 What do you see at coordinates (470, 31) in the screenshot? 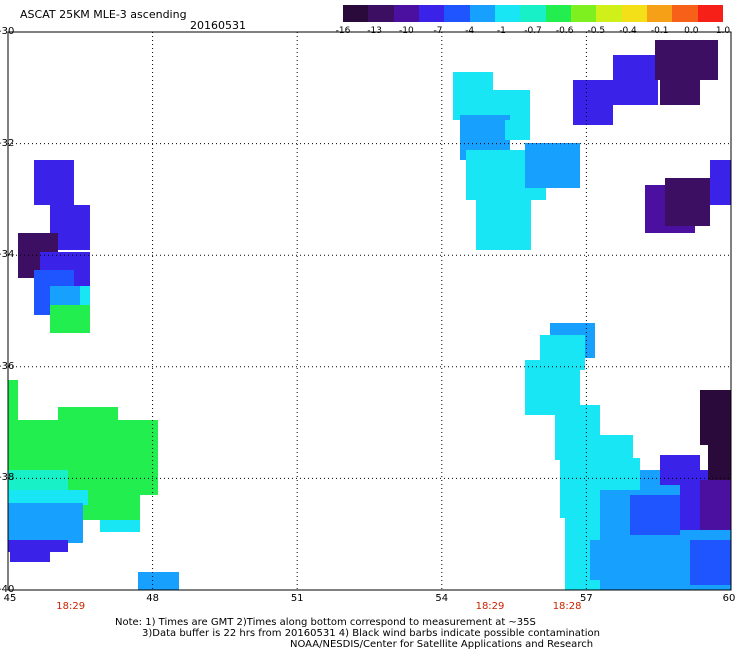
I see `color-scale-label: -4` at bounding box center [470, 31].